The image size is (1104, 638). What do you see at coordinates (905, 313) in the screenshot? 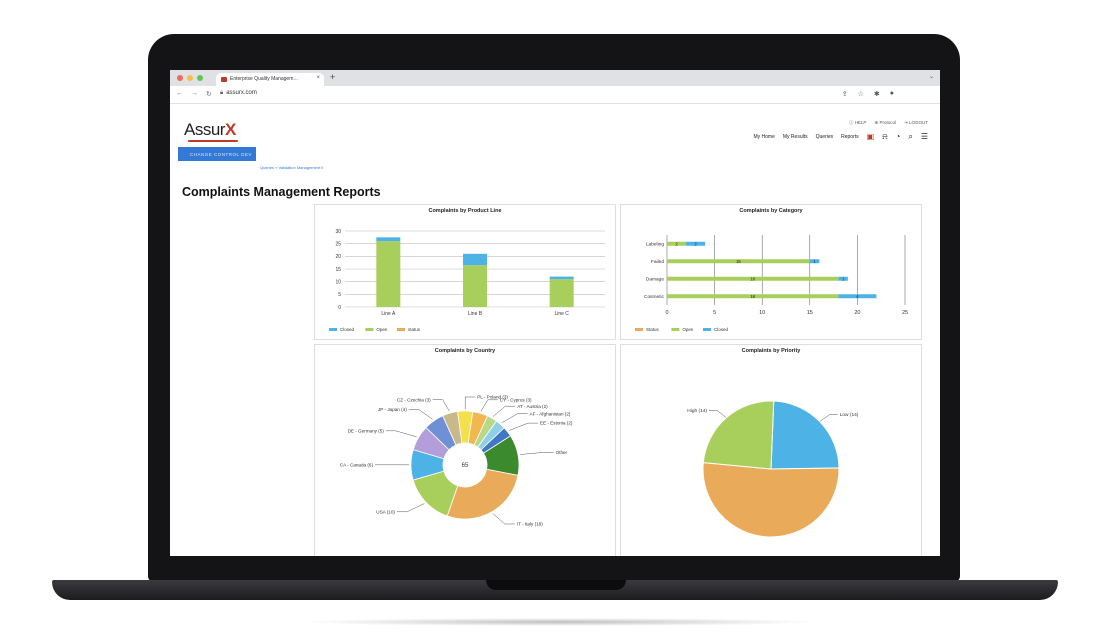
I see `x-tick-label-5: 25` at bounding box center [905, 313].